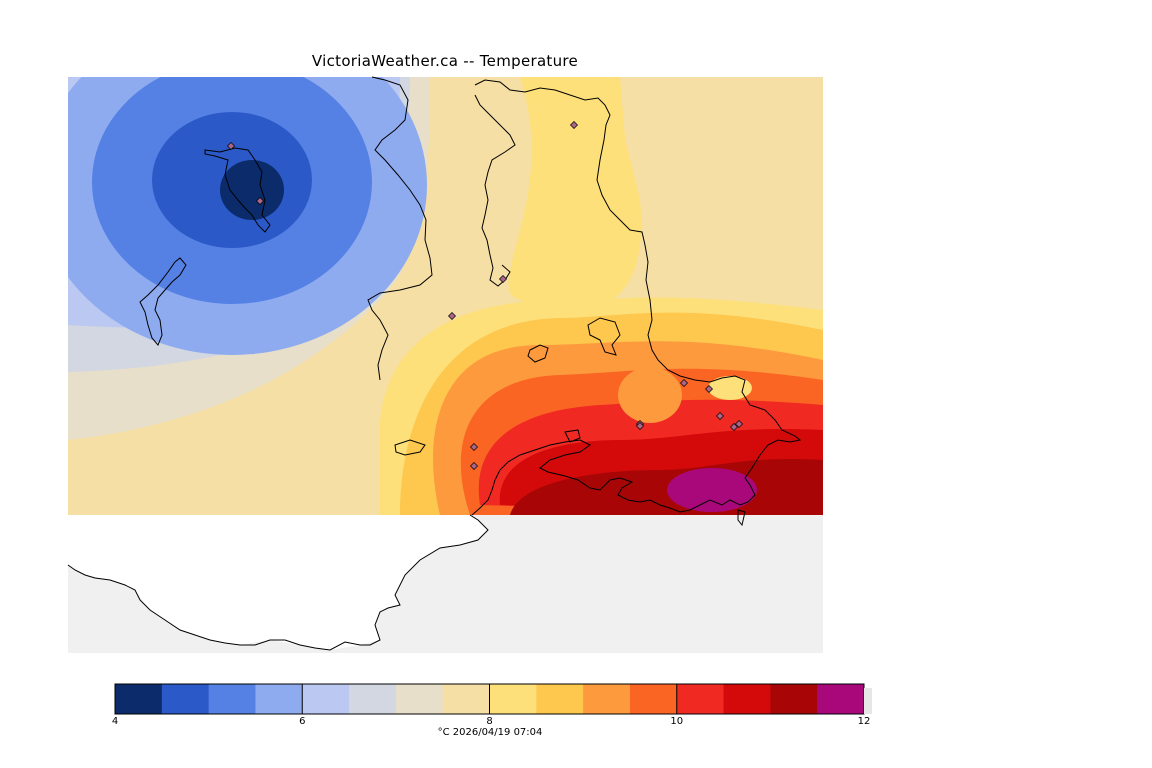 The image size is (1152, 768). Describe the element at coordinates (677, 721) in the screenshot. I see `legend-tick-label: 10` at that location.